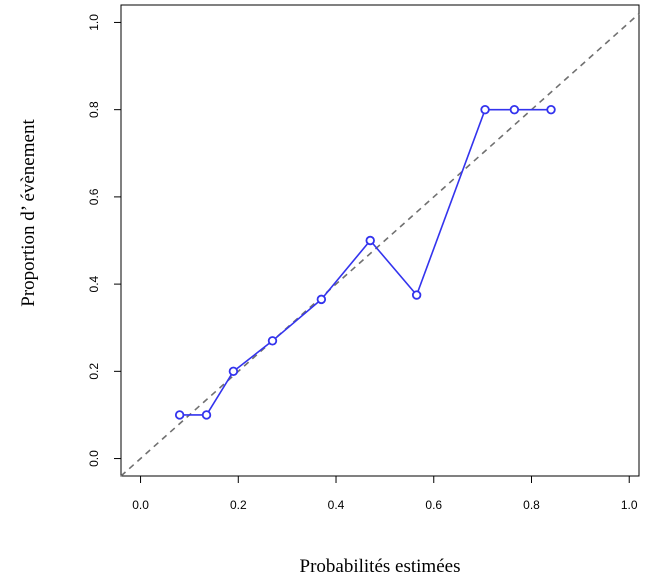 Image resolution: width=649 pixels, height=582 pixels. What do you see at coordinates (28, 213) in the screenshot?
I see `y-axis-title: Proportion d’ évènement` at bounding box center [28, 213].